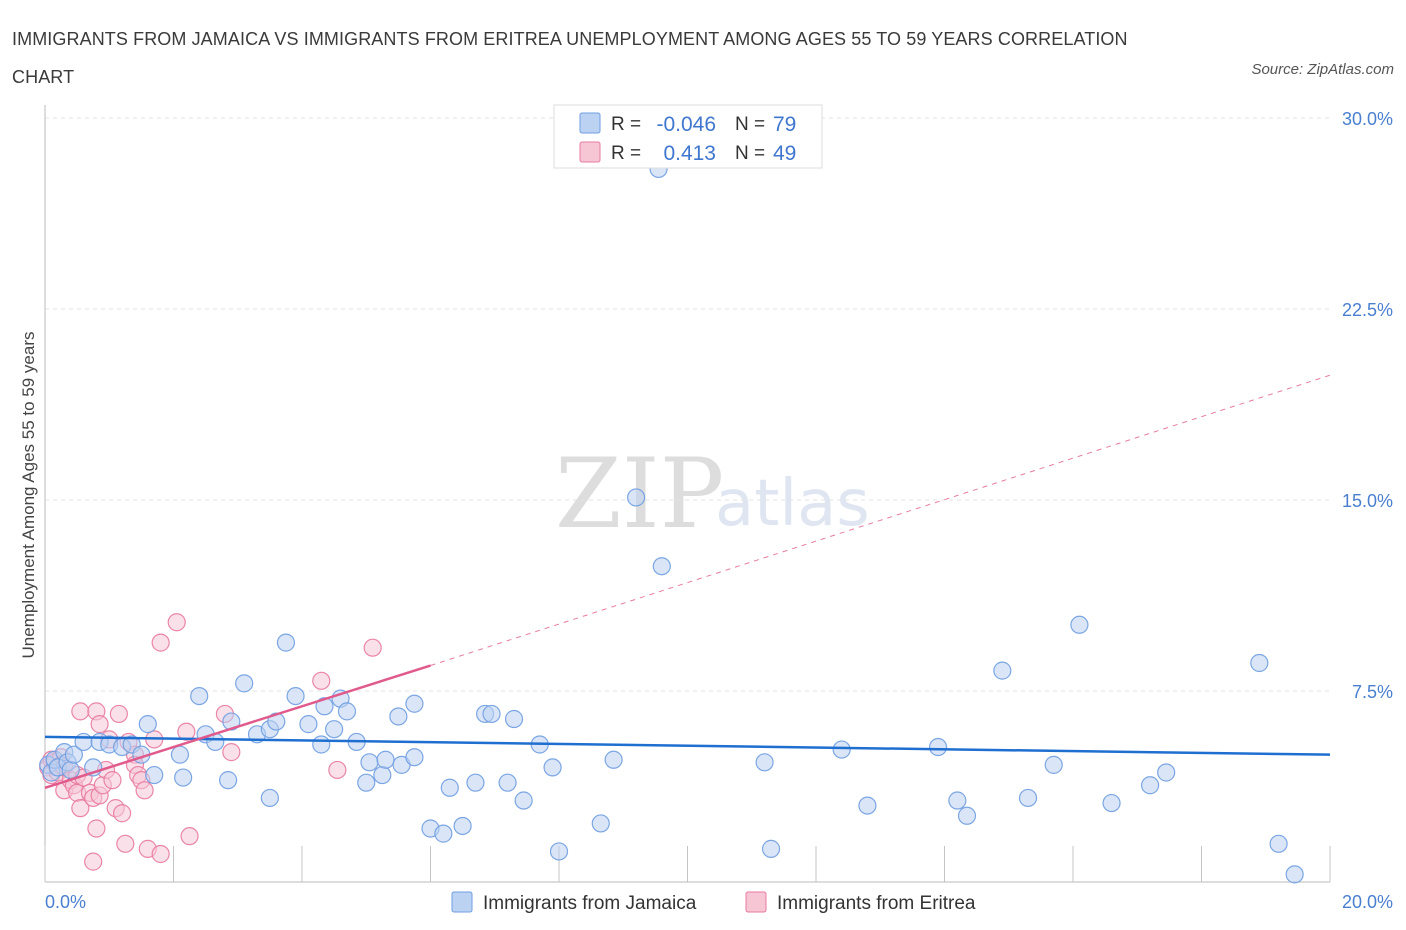  Describe the element at coordinates (590, 903) in the screenshot. I see `bottom-legend-jamaica: Immigrants from Jamaica` at that location.